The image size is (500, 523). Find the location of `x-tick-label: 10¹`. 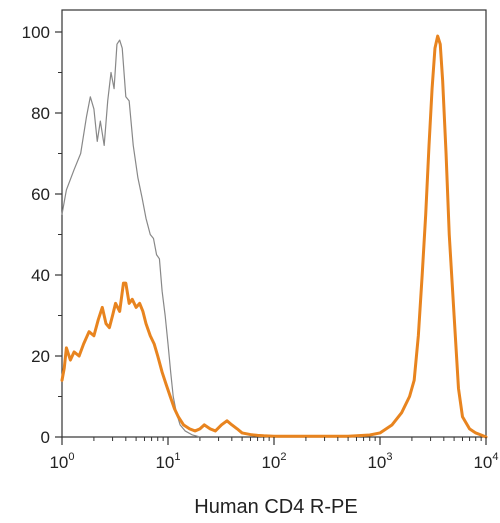

x-tick-label: 10¹ is located at coordinates (167, 461).